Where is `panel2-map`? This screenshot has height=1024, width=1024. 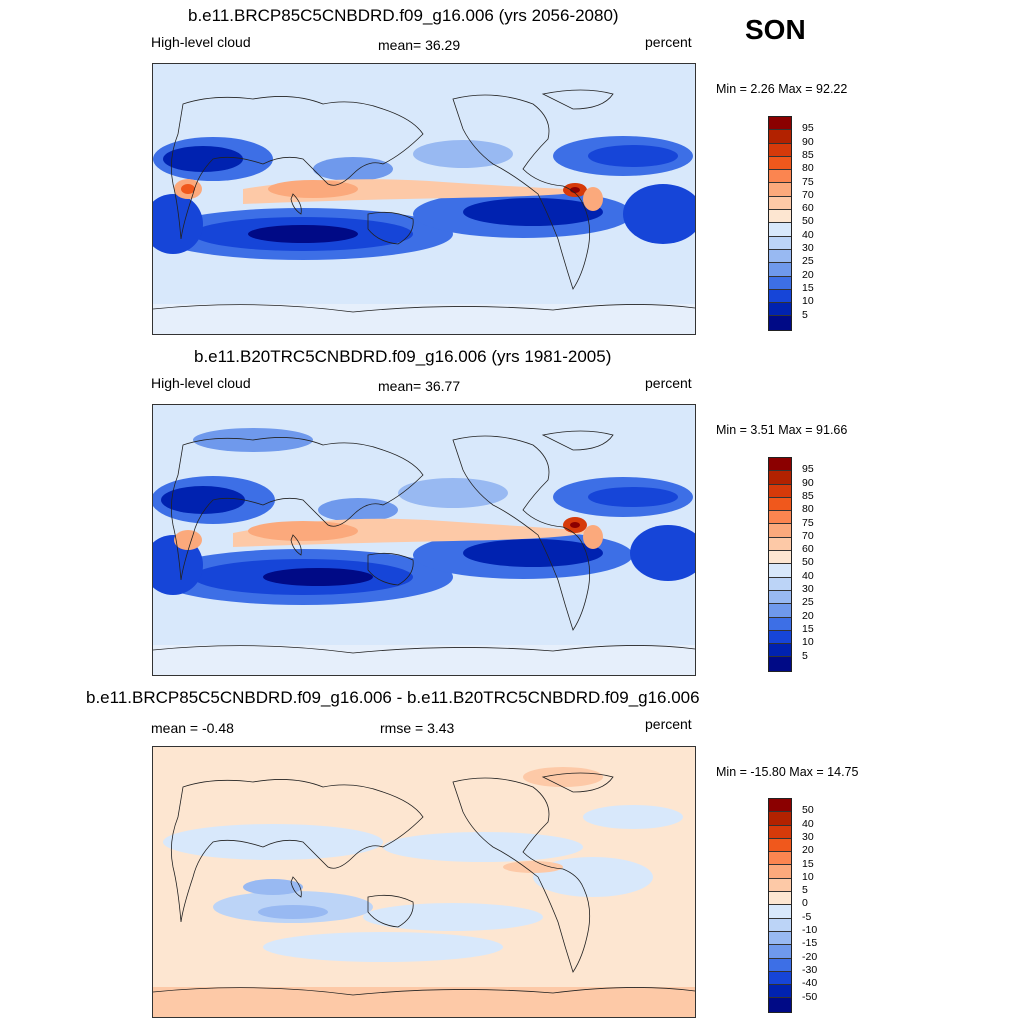 panel2-map is located at coordinates (424, 540).